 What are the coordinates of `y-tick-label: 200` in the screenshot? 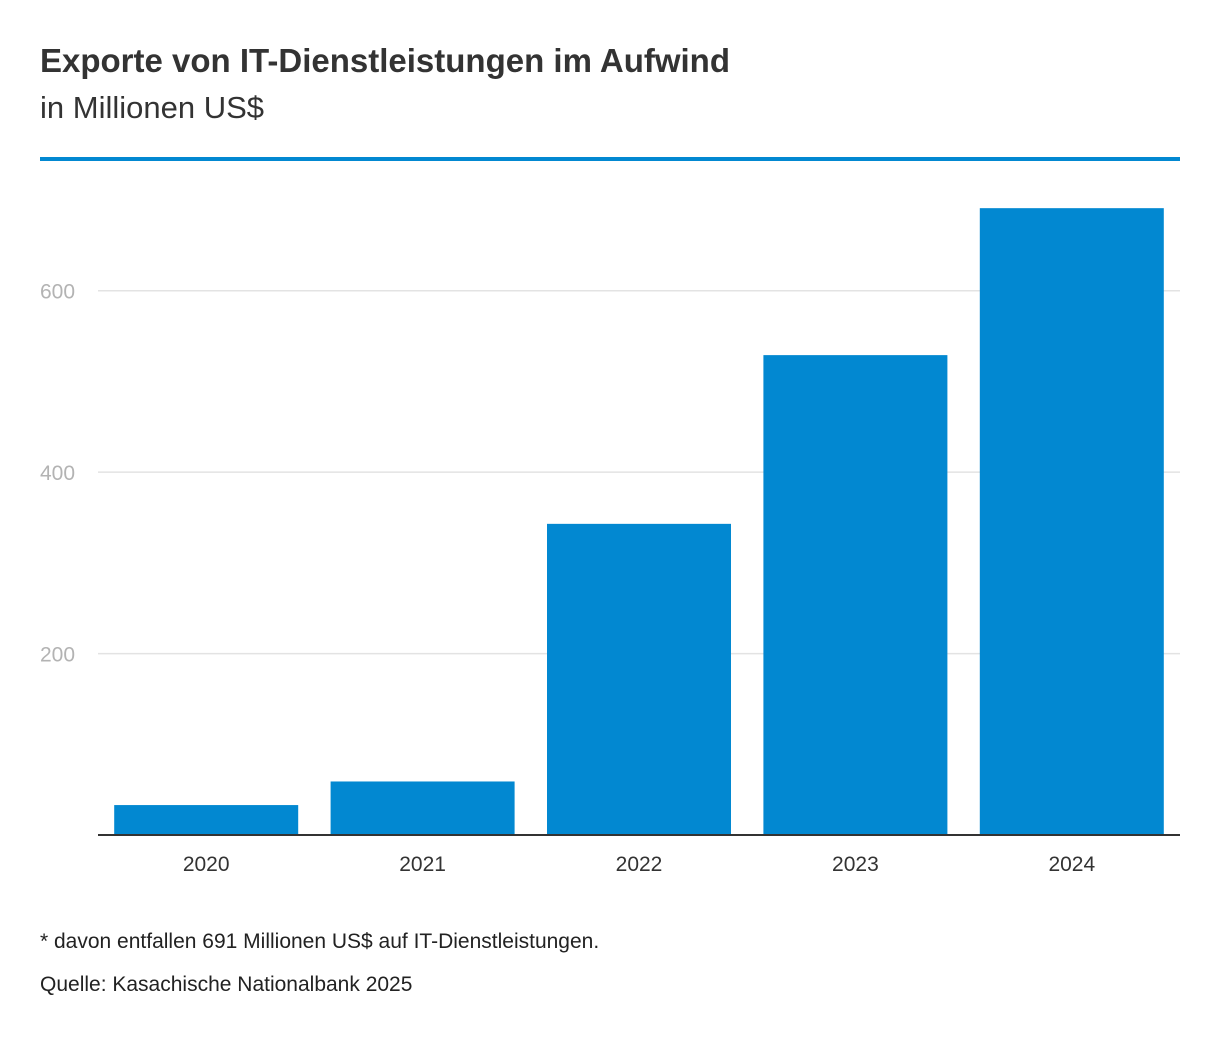 It's located at (57, 655).